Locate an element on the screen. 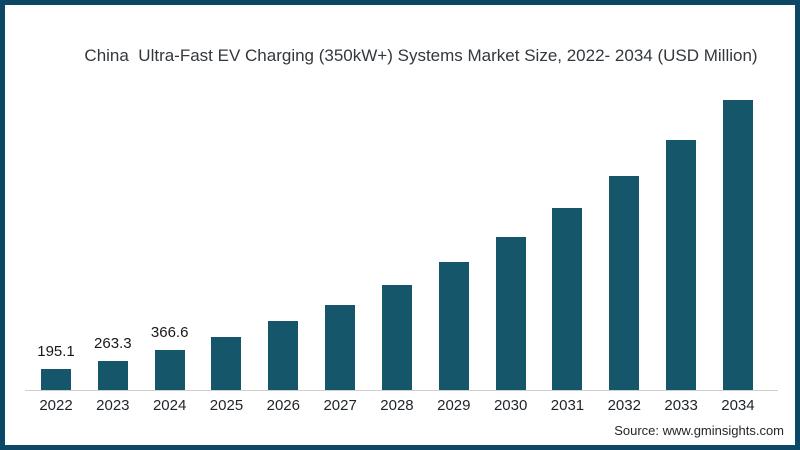  x-tick-label: 2033 is located at coordinates (681, 405).